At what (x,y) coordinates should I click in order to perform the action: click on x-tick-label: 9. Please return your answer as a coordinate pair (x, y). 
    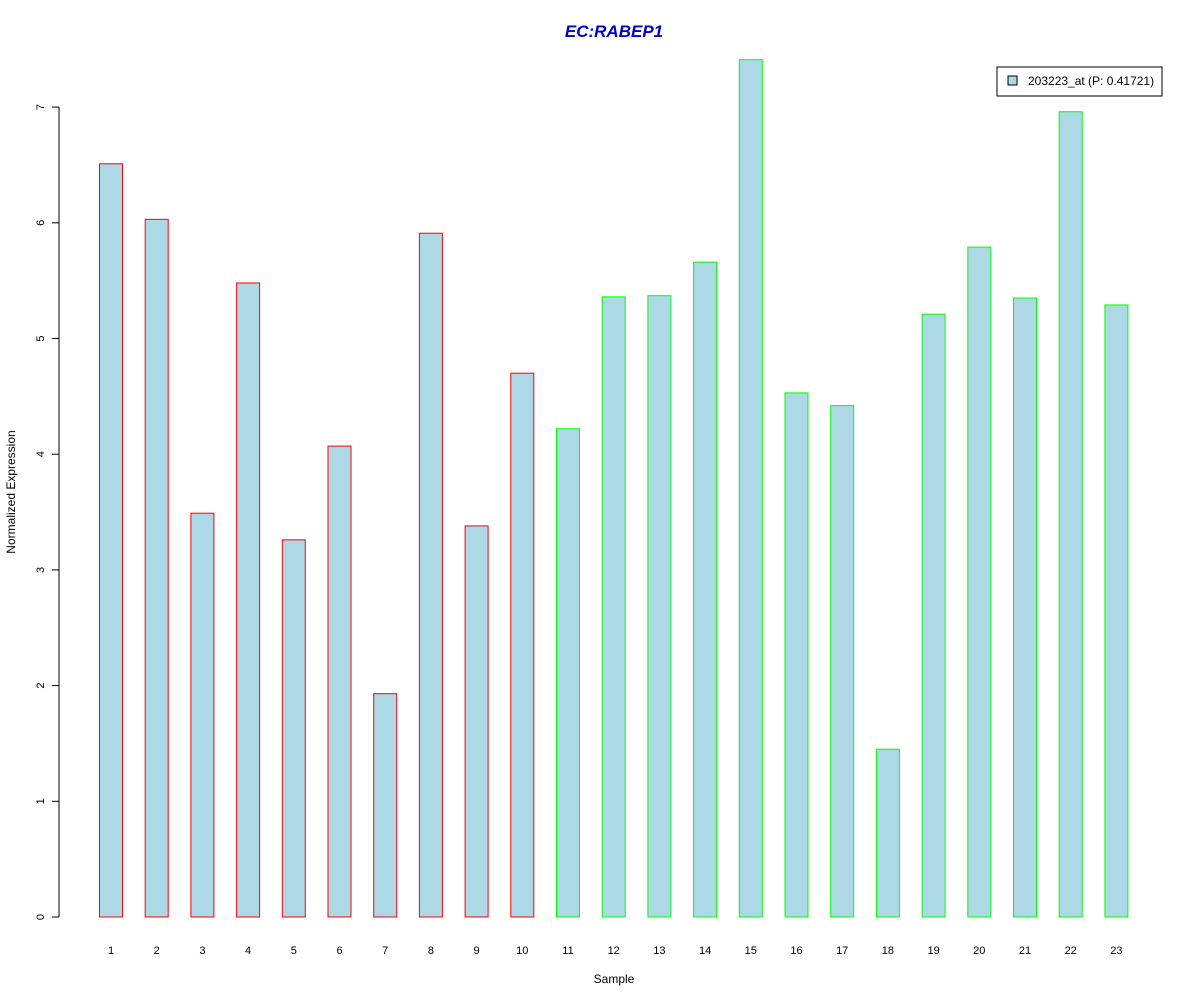
    Looking at the image, I should click on (477, 951).